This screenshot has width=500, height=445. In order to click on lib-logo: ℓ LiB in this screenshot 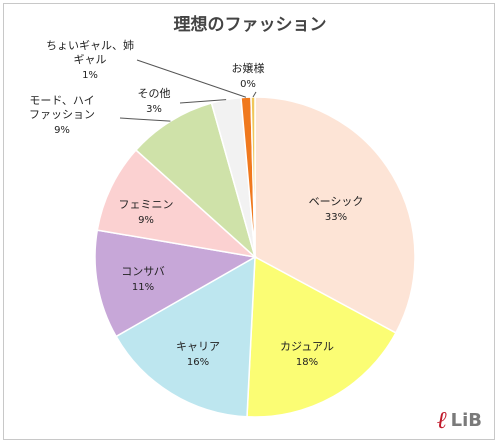, I will do `click(459, 420)`.